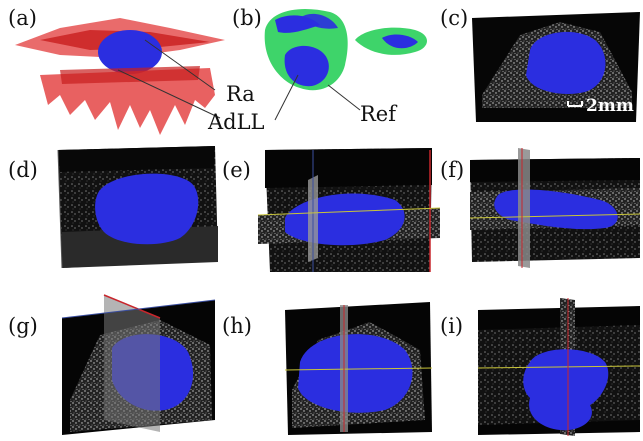 Image resolution: width=643 pixels, height=441 pixels. Describe the element at coordinates (236, 170) in the screenshot. I see `panel-label-e: (e)` at that location.